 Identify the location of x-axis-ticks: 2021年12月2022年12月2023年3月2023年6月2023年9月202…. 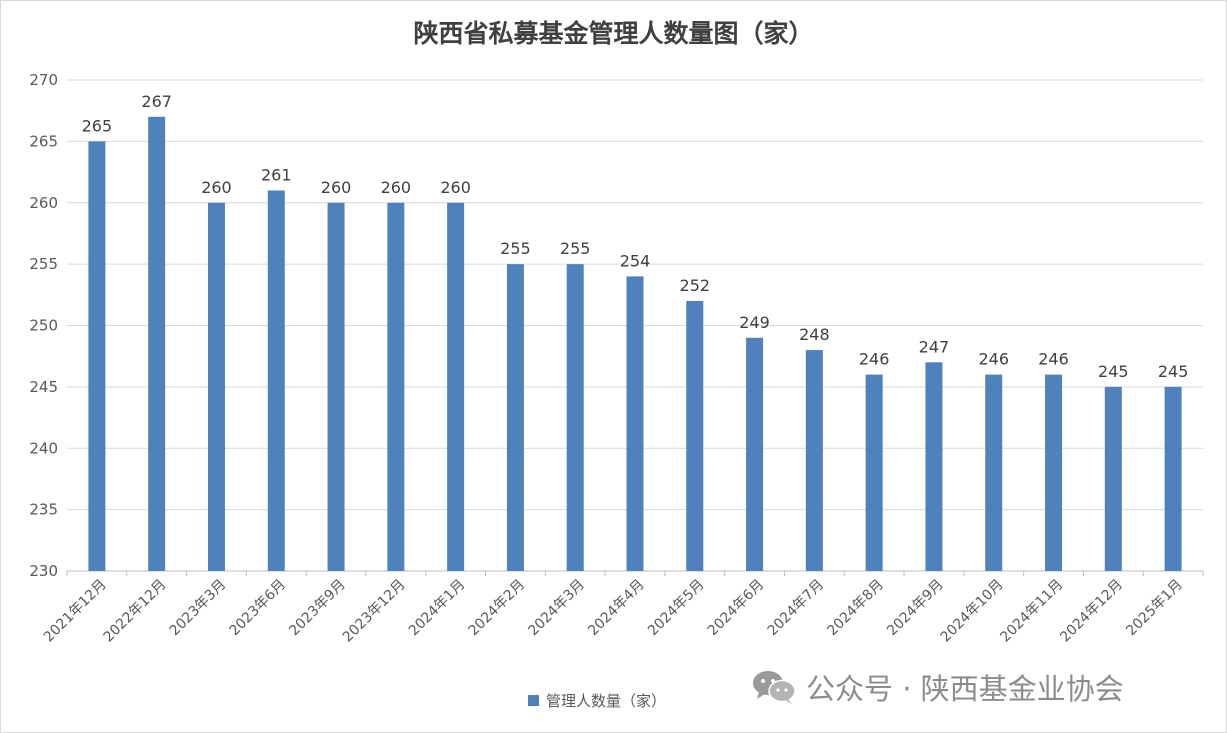
(613, 611).